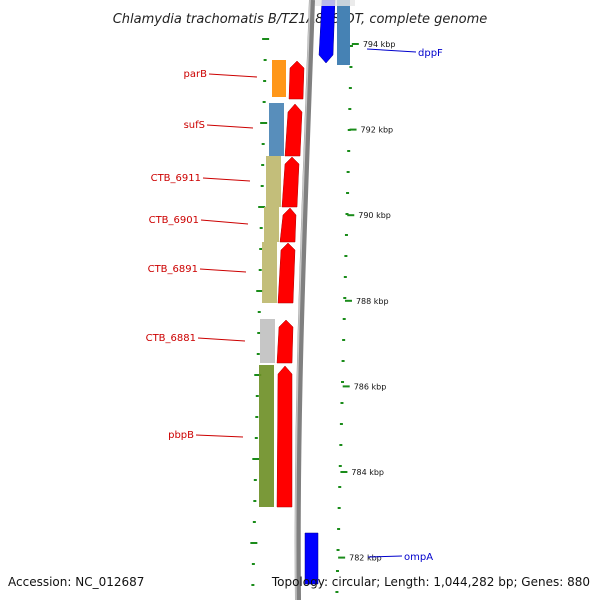 Image resolution: width=600 pixels, height=600 pixels. I want to click on outer-tick-row, so click(344, 319).